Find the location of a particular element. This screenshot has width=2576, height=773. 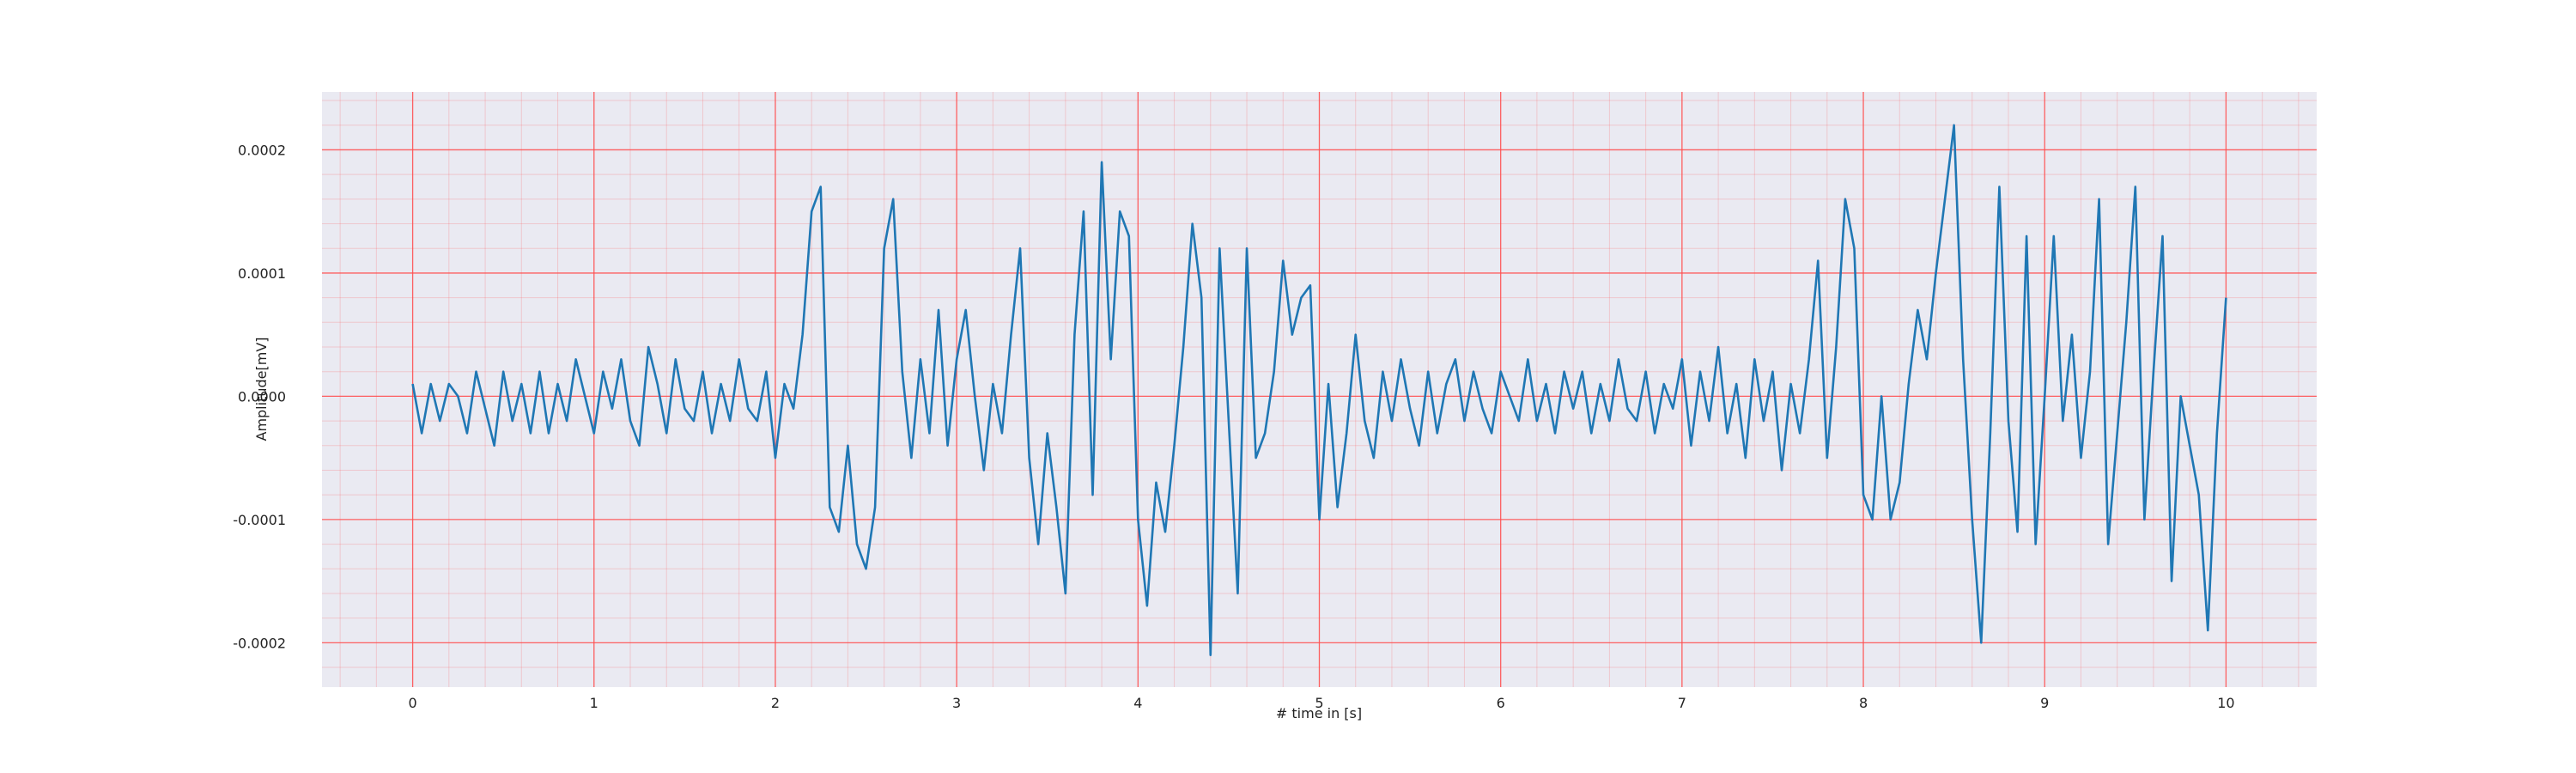

y-tick-label: -0.0001 is located at coordinates (259, 520).